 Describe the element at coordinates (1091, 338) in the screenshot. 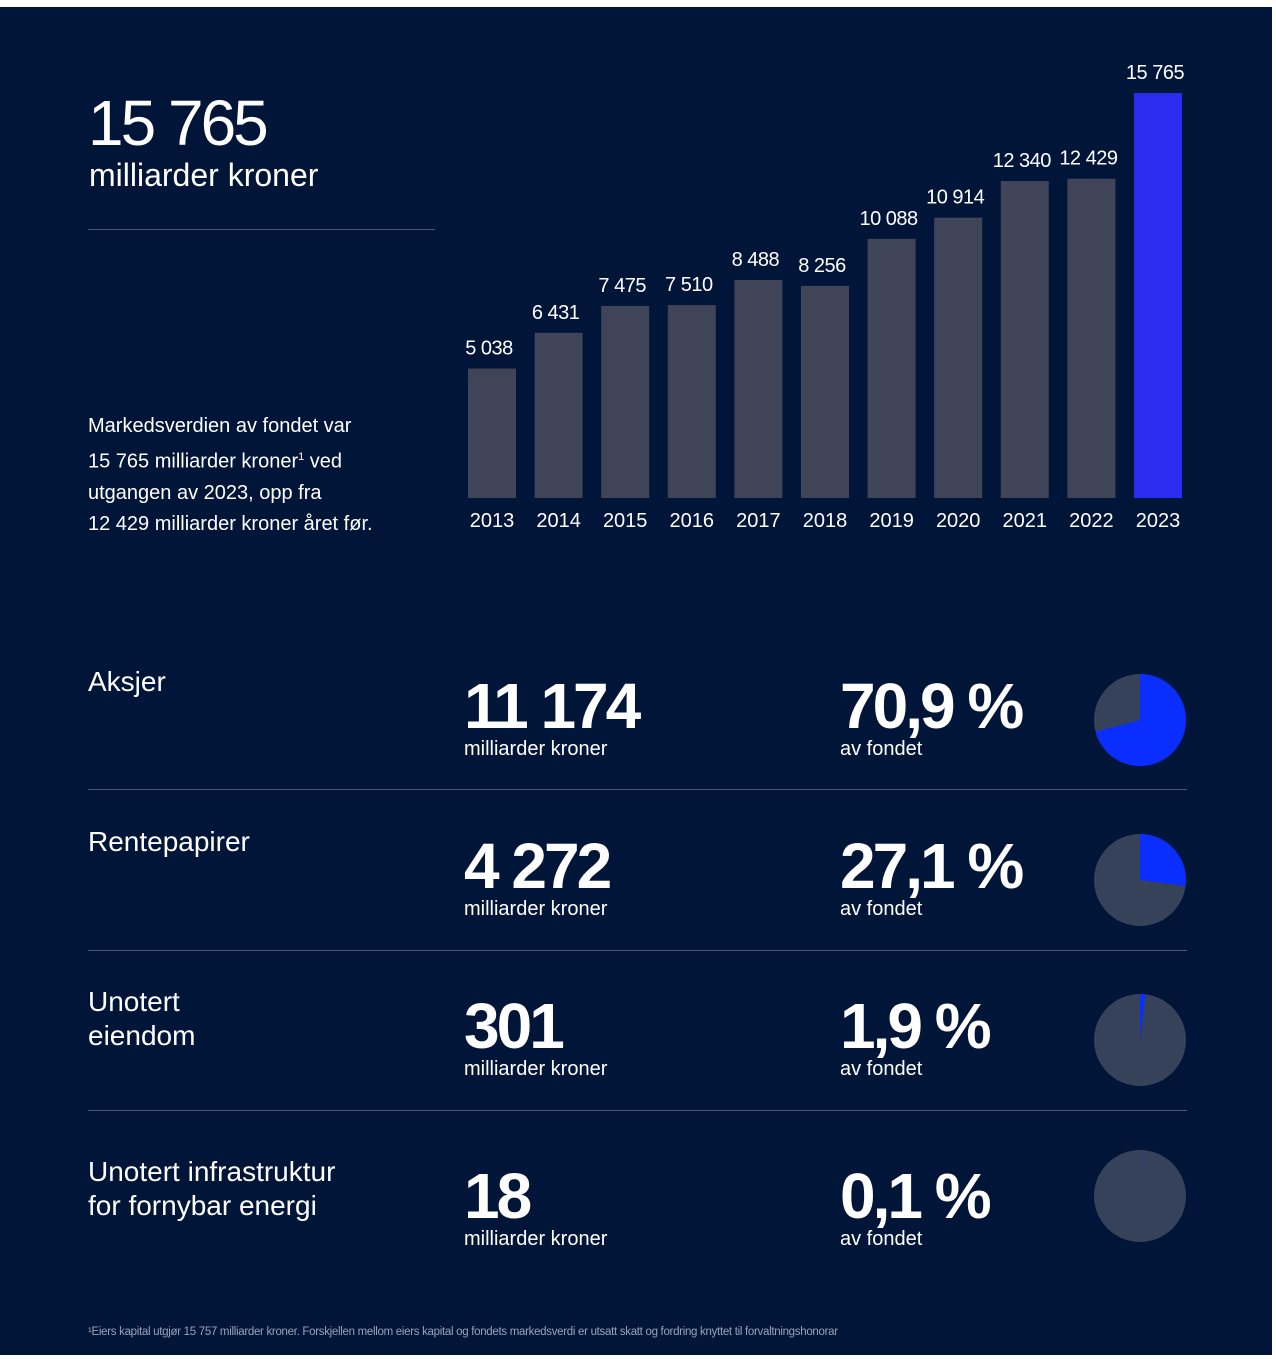

I see `bar-2022` at that location.